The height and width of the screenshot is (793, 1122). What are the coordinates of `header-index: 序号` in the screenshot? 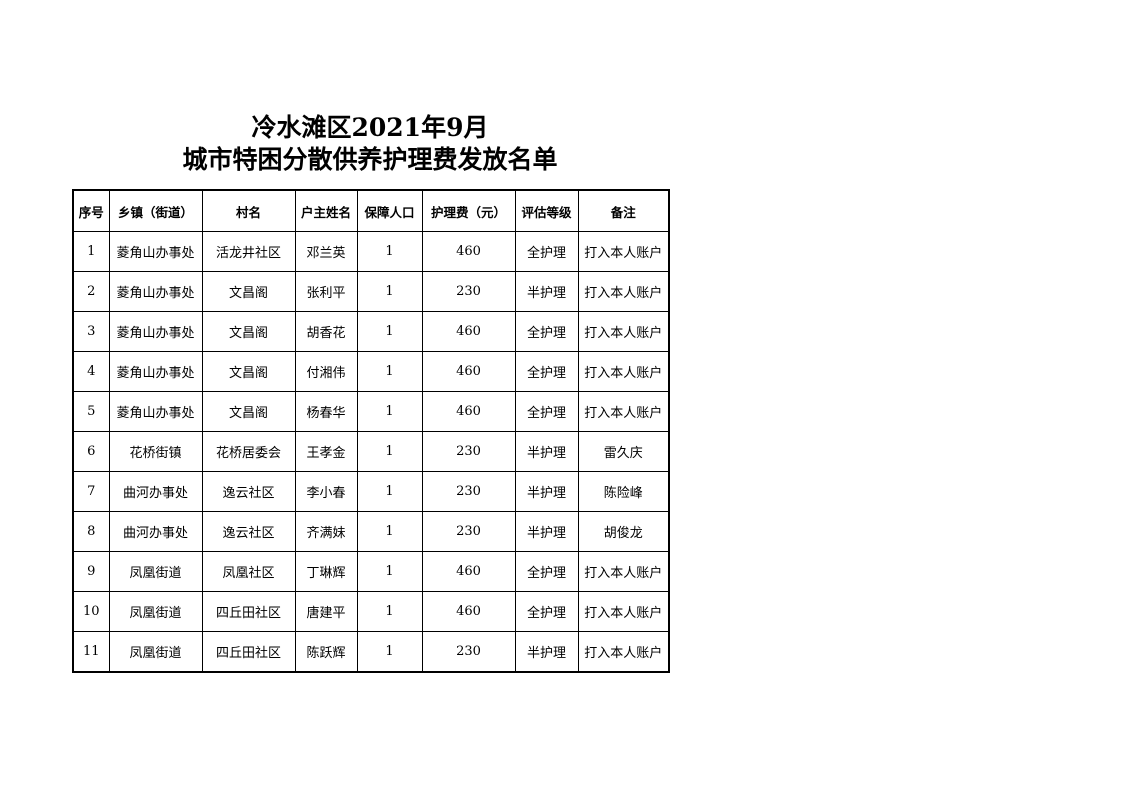 It's located at (91, 210).